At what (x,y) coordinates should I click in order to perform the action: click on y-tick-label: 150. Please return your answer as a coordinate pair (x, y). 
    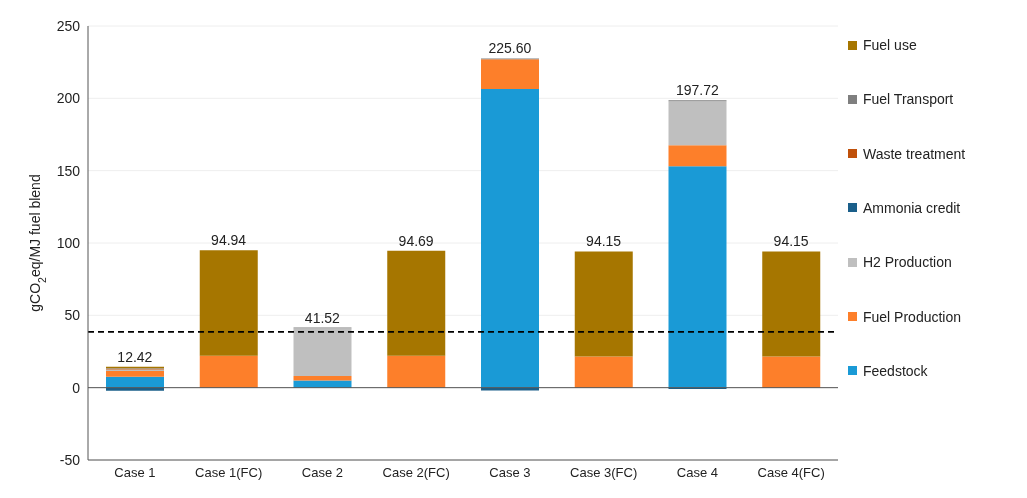
    Looking at the image, I should click on (68, 170).